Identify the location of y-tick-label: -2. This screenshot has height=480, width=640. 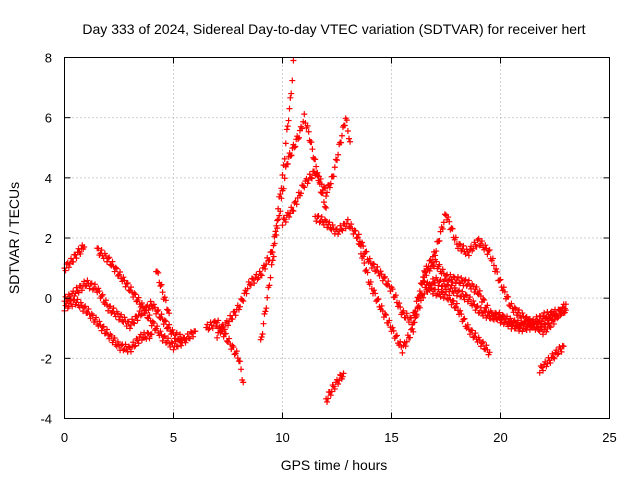
(46, 358).